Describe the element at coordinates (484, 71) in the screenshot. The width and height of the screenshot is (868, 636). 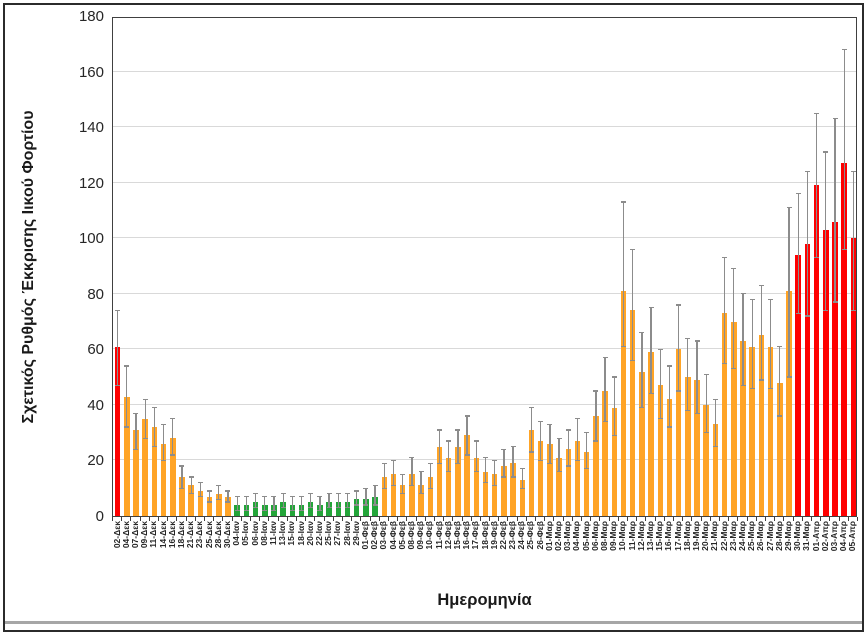
I see `gridline` at that location.